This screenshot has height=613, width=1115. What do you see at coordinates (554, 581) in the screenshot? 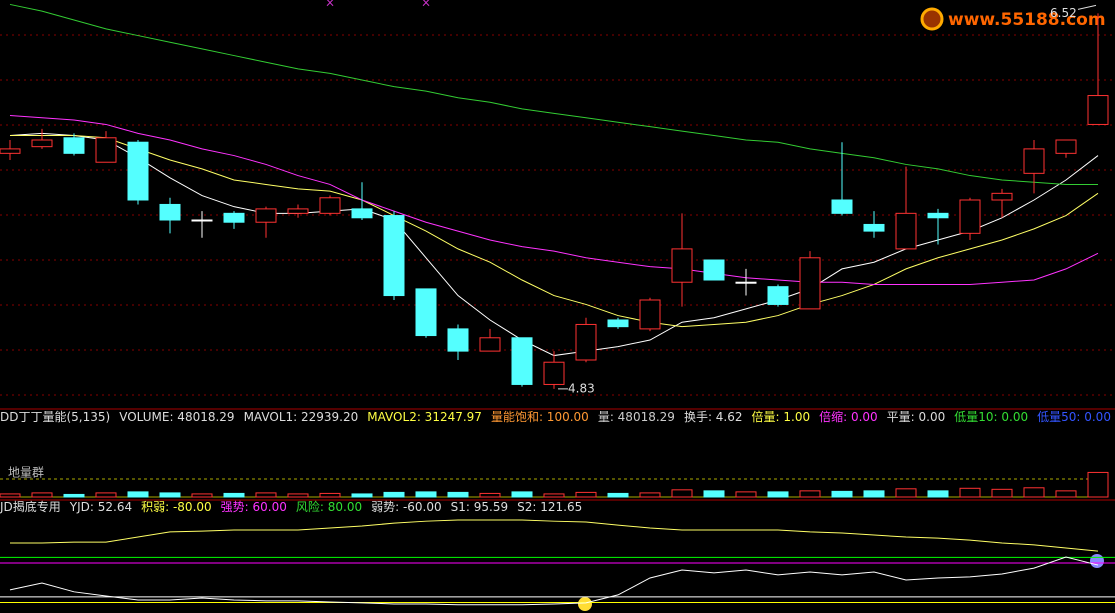
I see `indicator-line` at bounding box center [554, 581].